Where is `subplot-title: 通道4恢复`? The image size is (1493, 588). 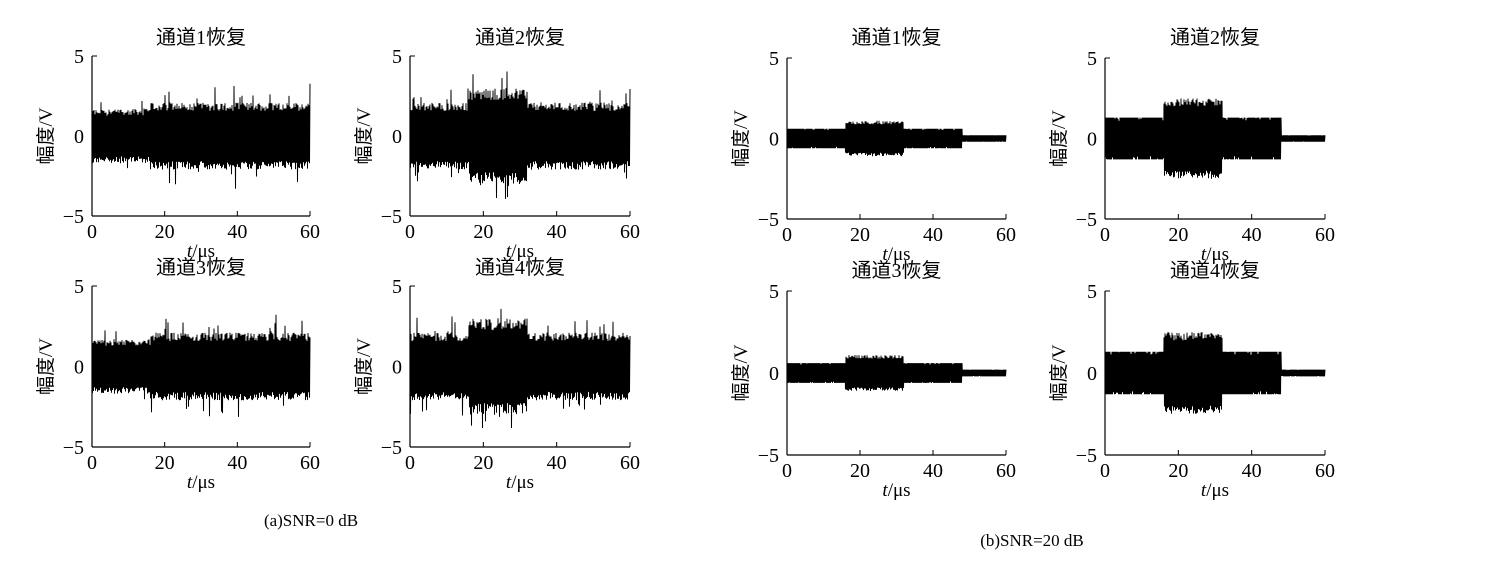 subplot-title: 通道4恢复 is located at coordinates (520, 267).